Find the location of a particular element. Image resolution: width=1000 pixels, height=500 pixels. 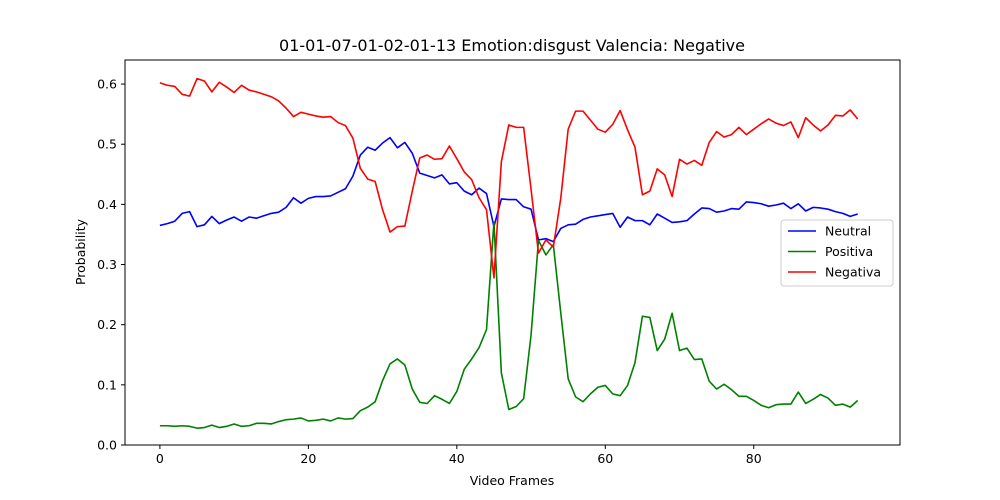

legend-box is located at coordinates (837, 253).